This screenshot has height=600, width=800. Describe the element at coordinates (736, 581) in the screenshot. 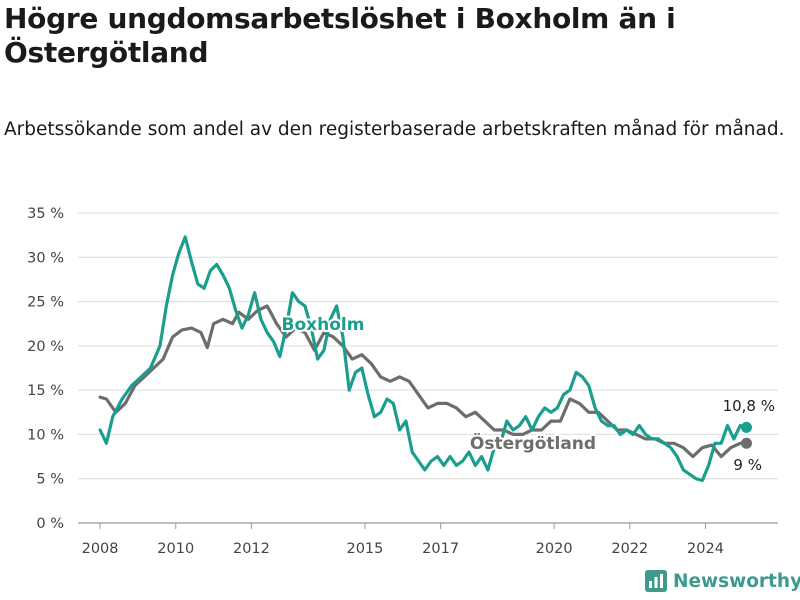

I see `brand-name: Newsworthy` at that location.